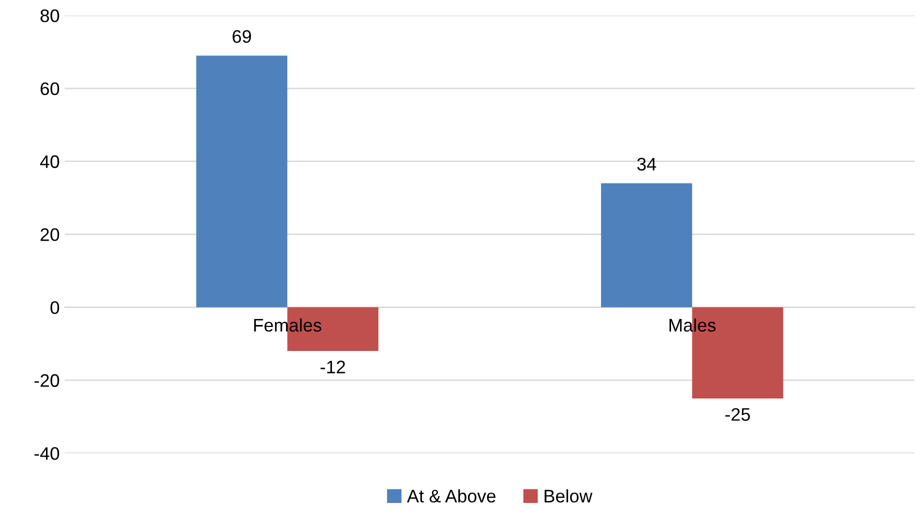 This screenshot has width=924, height=515. Describe the element at coordinates (646, 164) in the screenshot. I see `data-label: 34` at that location.